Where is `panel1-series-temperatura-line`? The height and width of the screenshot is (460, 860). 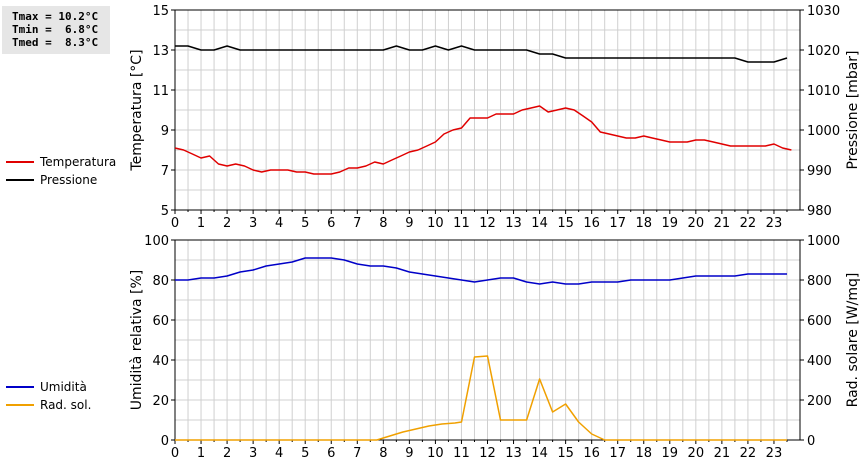 panel1-series-temperatura-line is located at coordinates (483, 140).